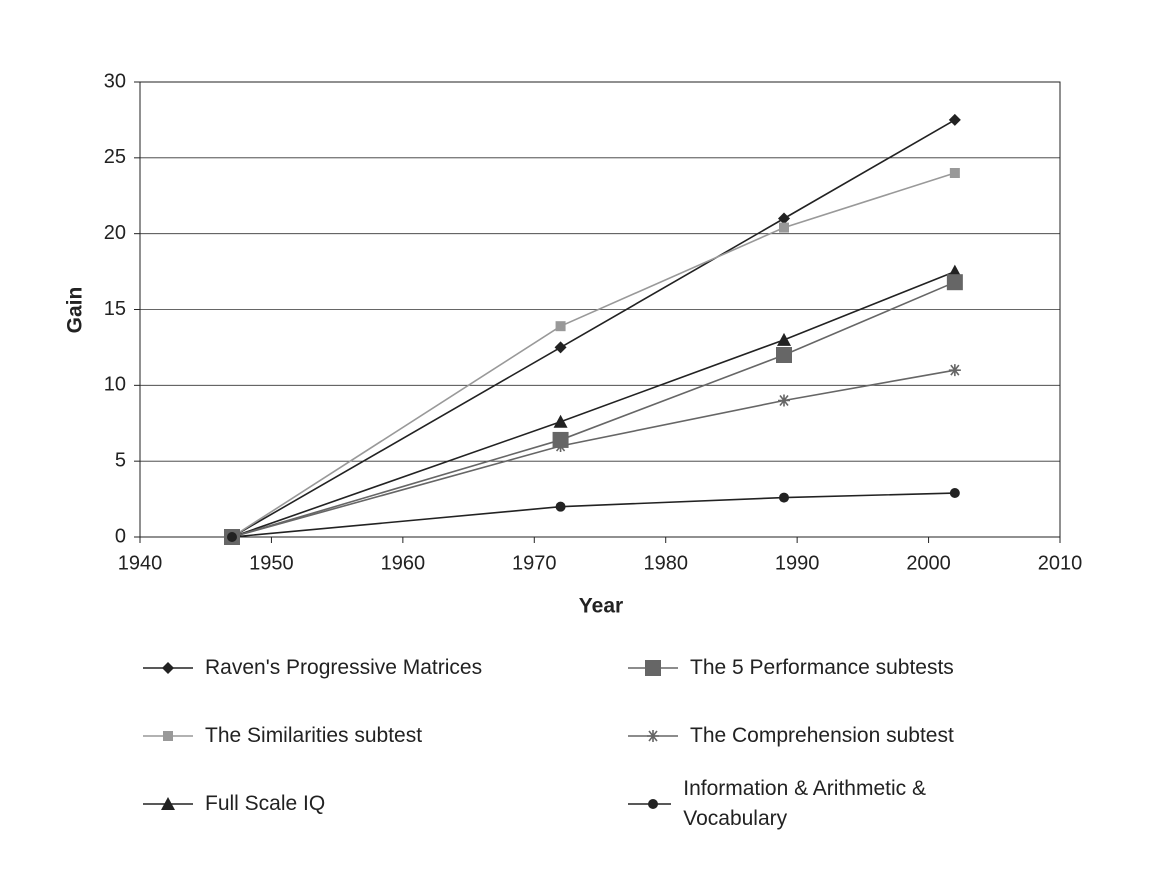  I want to click on x-tick-label: 2000, so click(928, 563).